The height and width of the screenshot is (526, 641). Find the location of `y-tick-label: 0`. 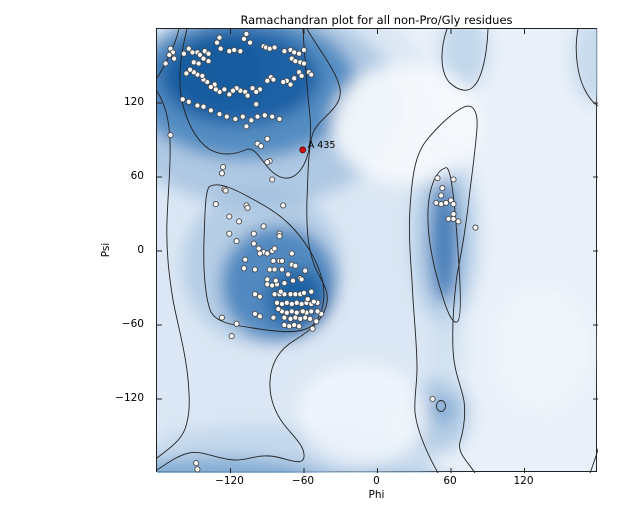

y-tick-label: 0 is located at coordinates (140, 250).